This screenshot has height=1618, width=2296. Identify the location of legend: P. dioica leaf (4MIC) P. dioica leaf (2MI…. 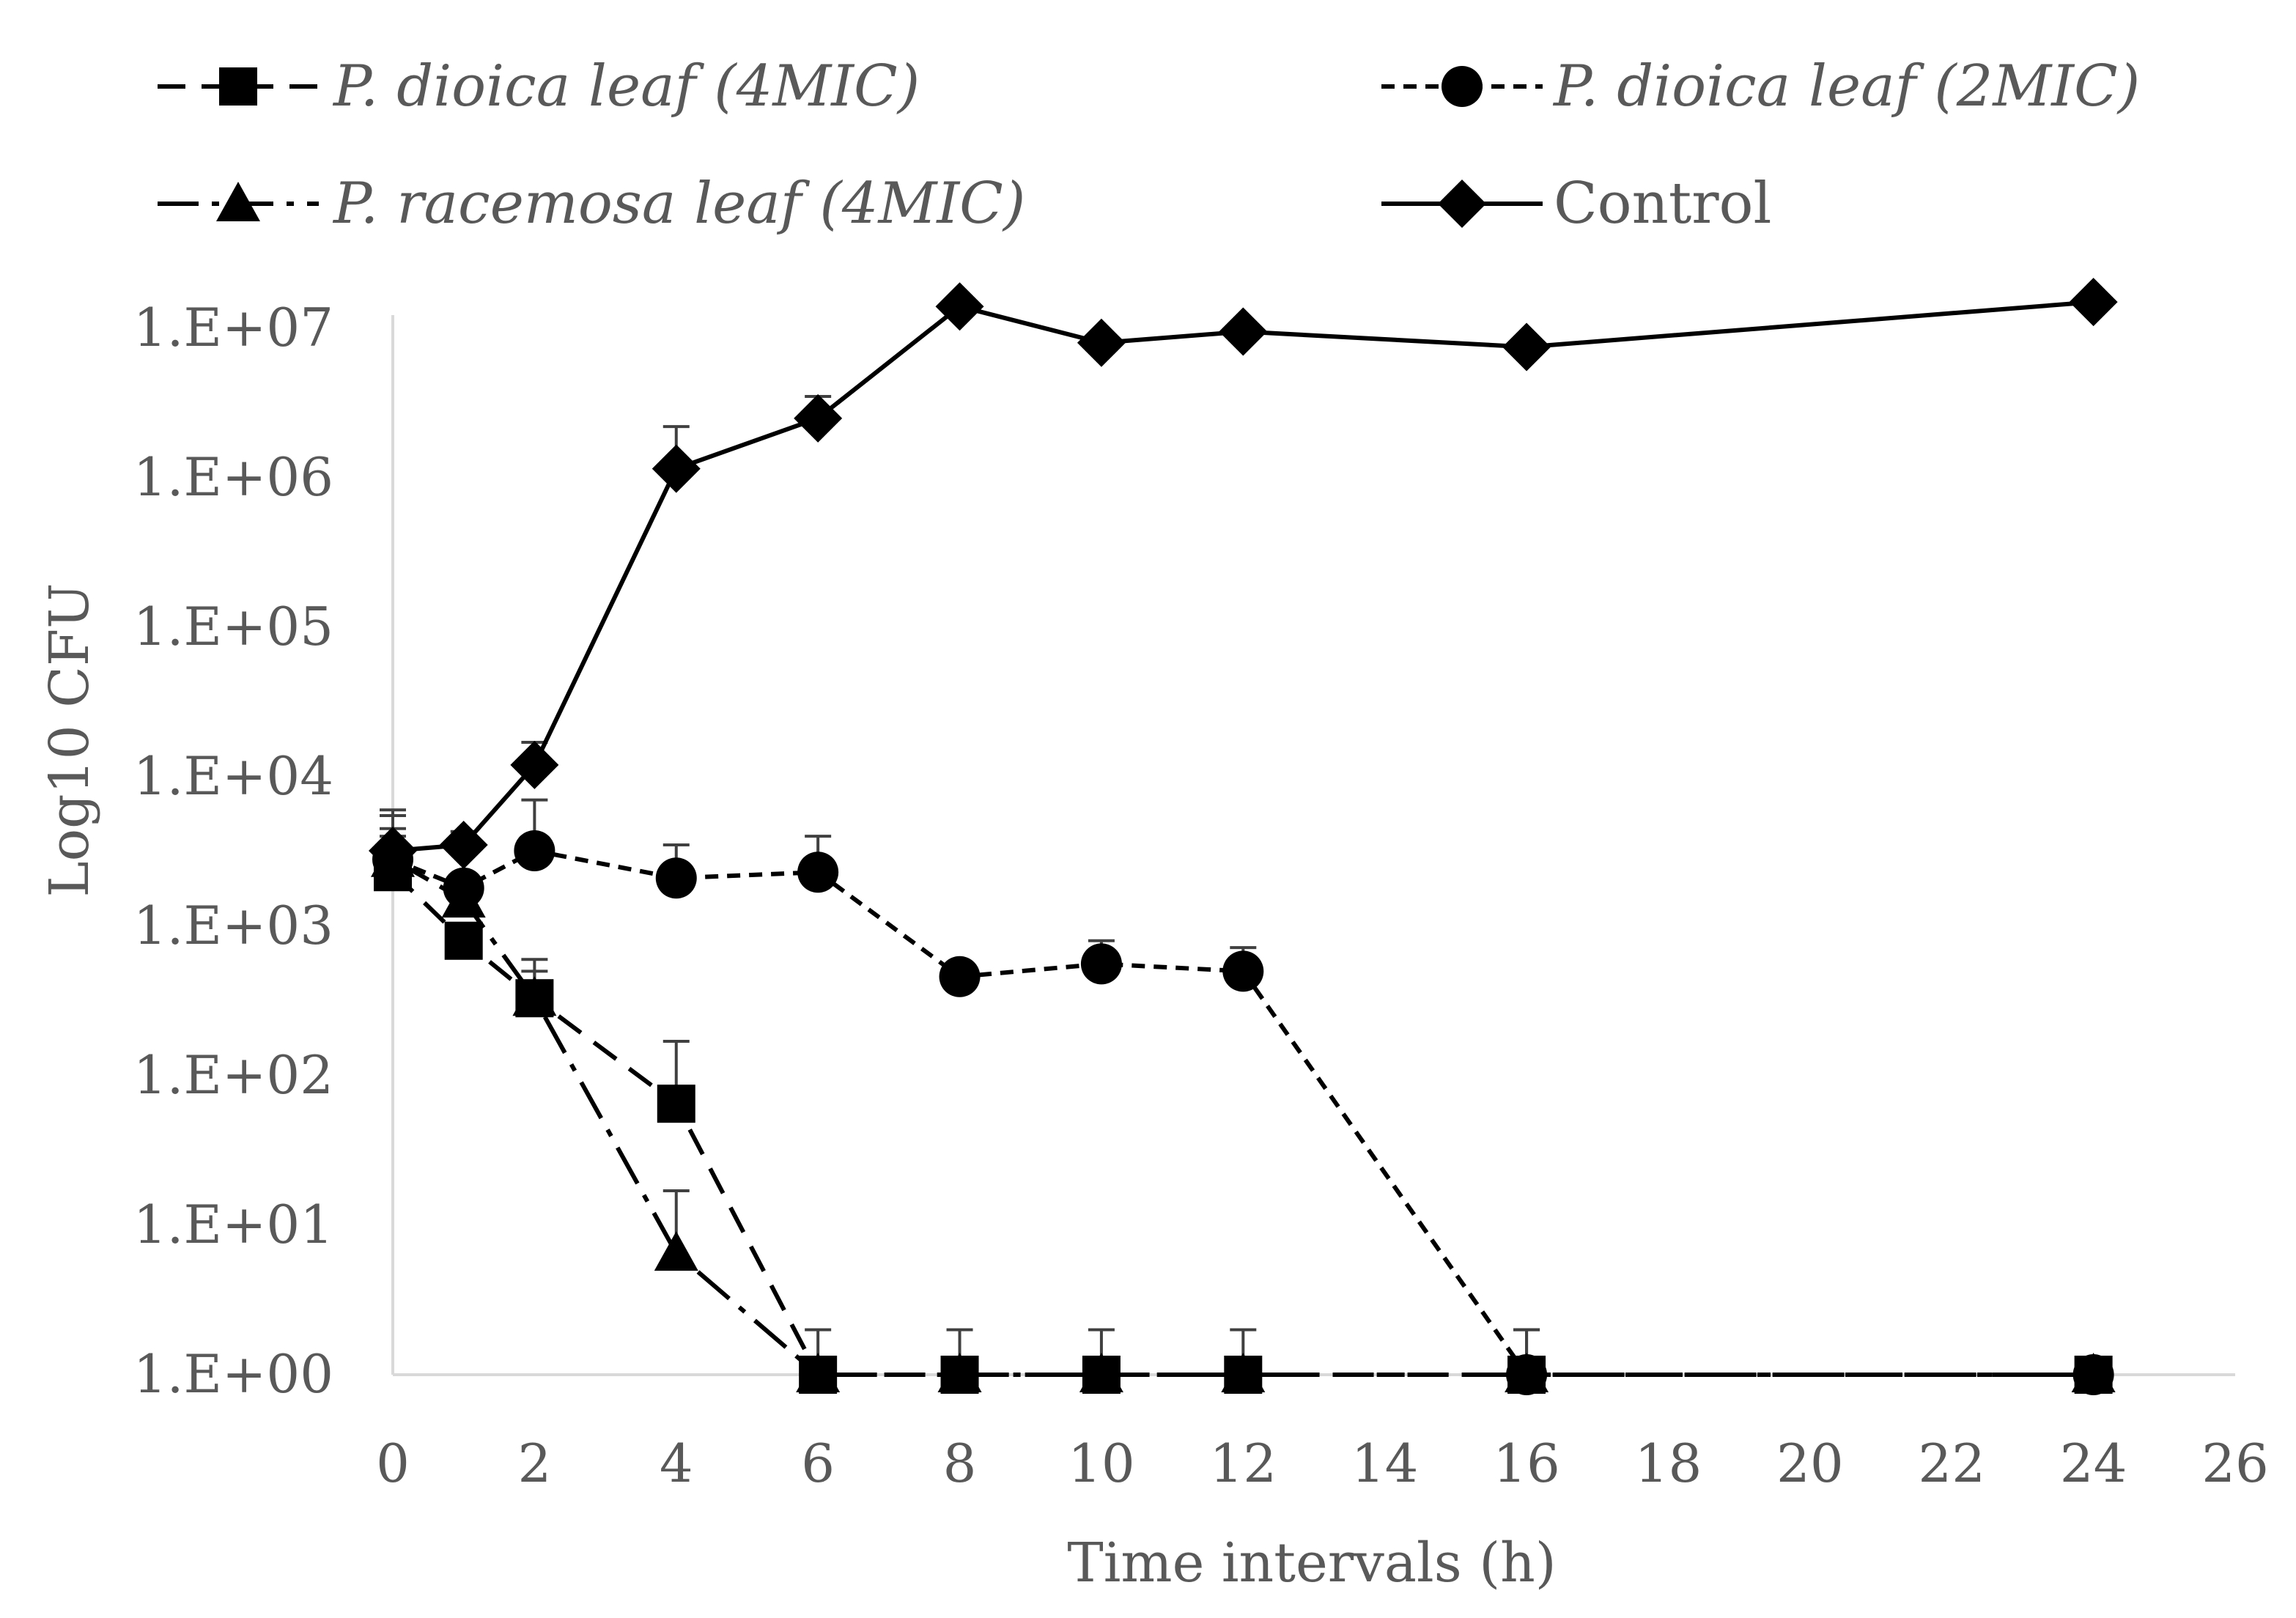
(1149, 145).